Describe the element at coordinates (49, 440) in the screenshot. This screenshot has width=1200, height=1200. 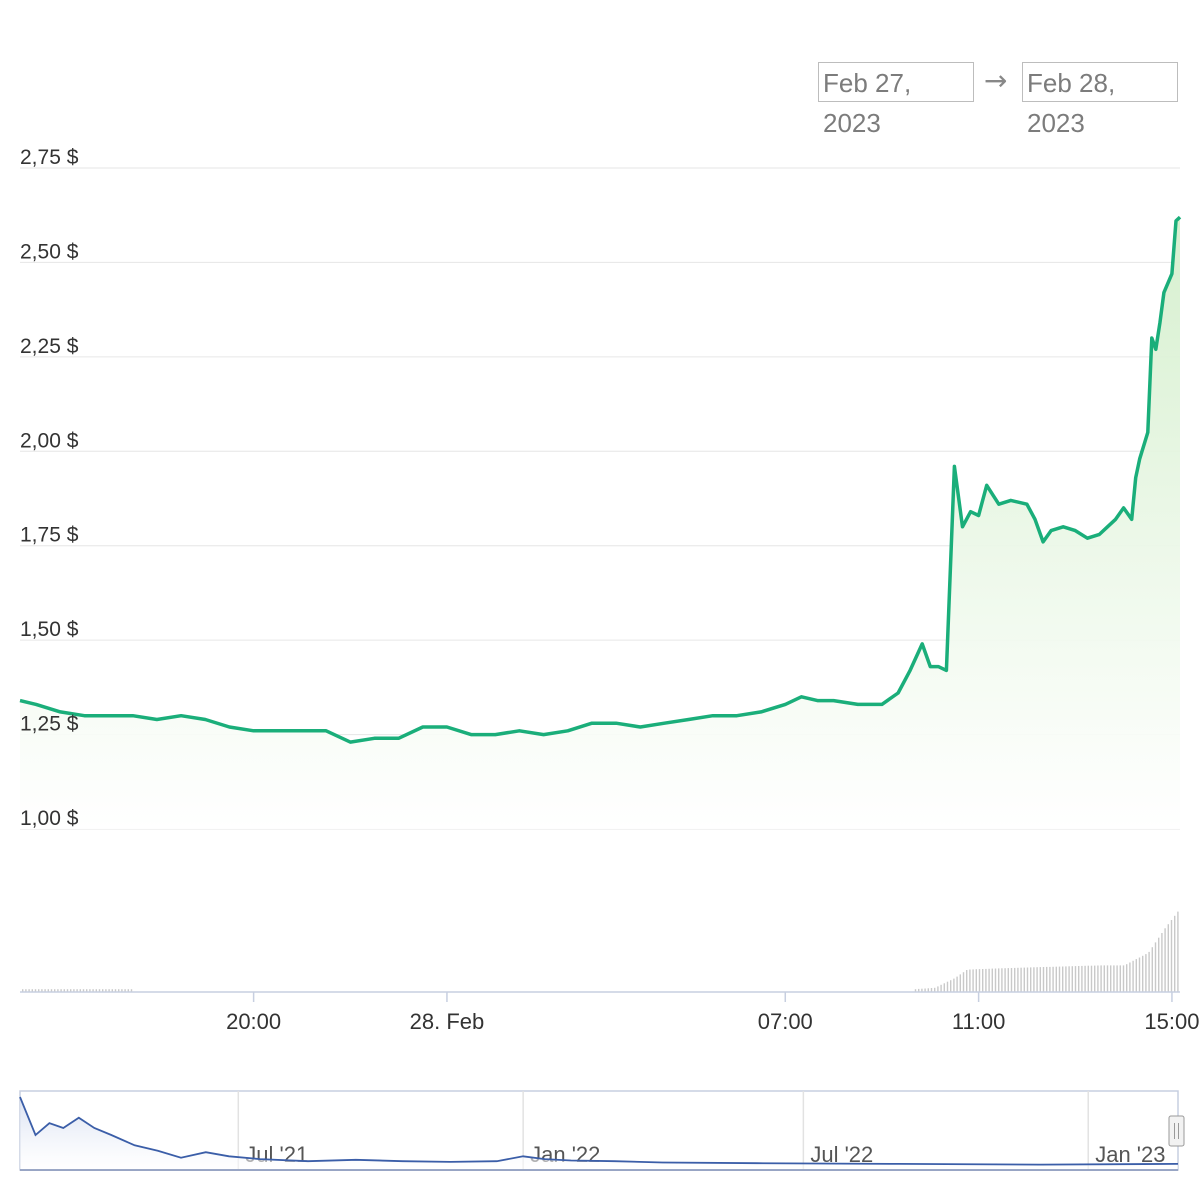
I see `y-tick-label: 2,00 $` at that location.